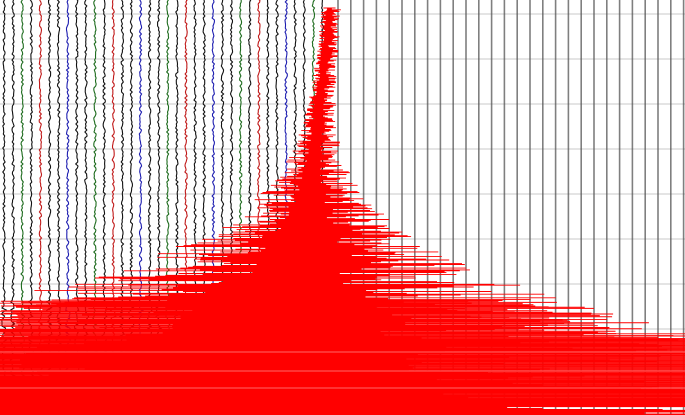  What do you see at coordinates (342, 318) in the screenshot?
I see `red-burst-lower` at bounding box center [342, 318].